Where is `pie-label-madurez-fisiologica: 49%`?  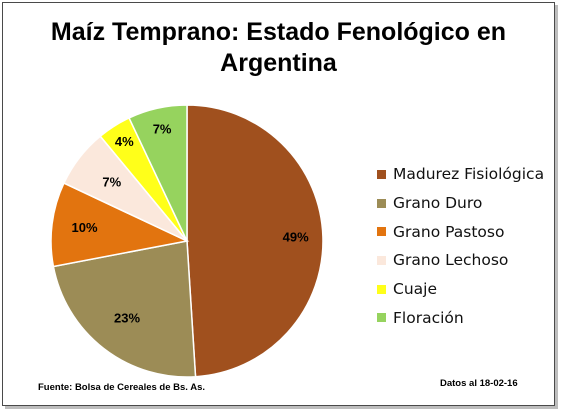 pie-label-madurez-fisiologica: 49% is located at coordinates (296, 237).